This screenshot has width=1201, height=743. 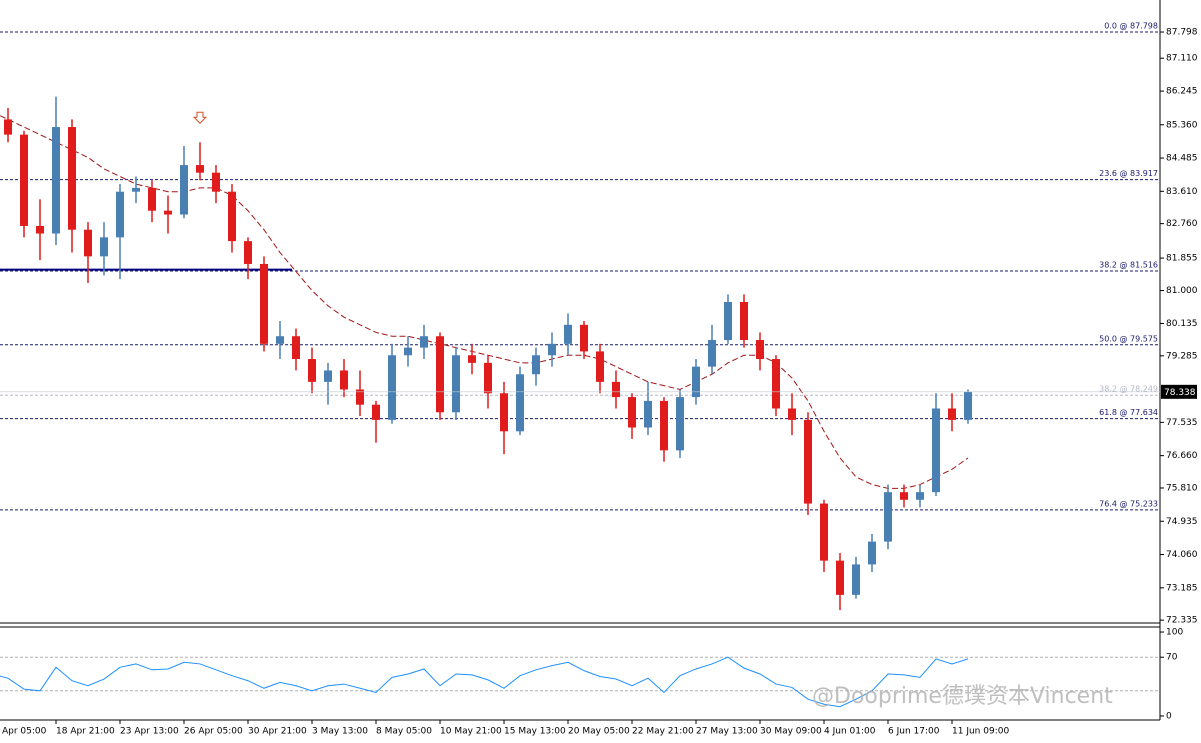 What do you see at coordinates (1182, 423) in the screenshot?
I see `y-tick-label: 77.535` at bounding box center [1182, 423].